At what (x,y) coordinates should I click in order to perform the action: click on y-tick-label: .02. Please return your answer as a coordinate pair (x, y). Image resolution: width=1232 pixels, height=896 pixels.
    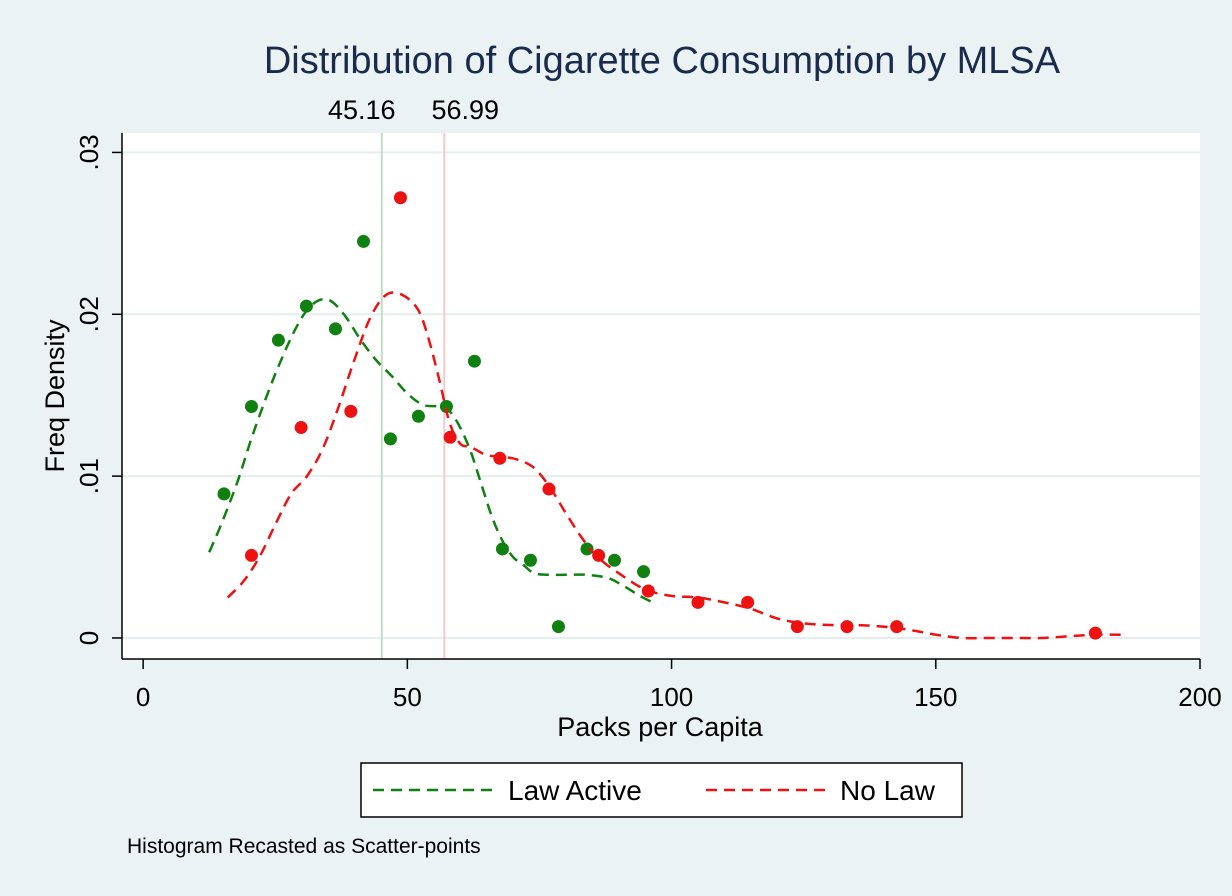
    Looking at the image, I should click on (89, 314).